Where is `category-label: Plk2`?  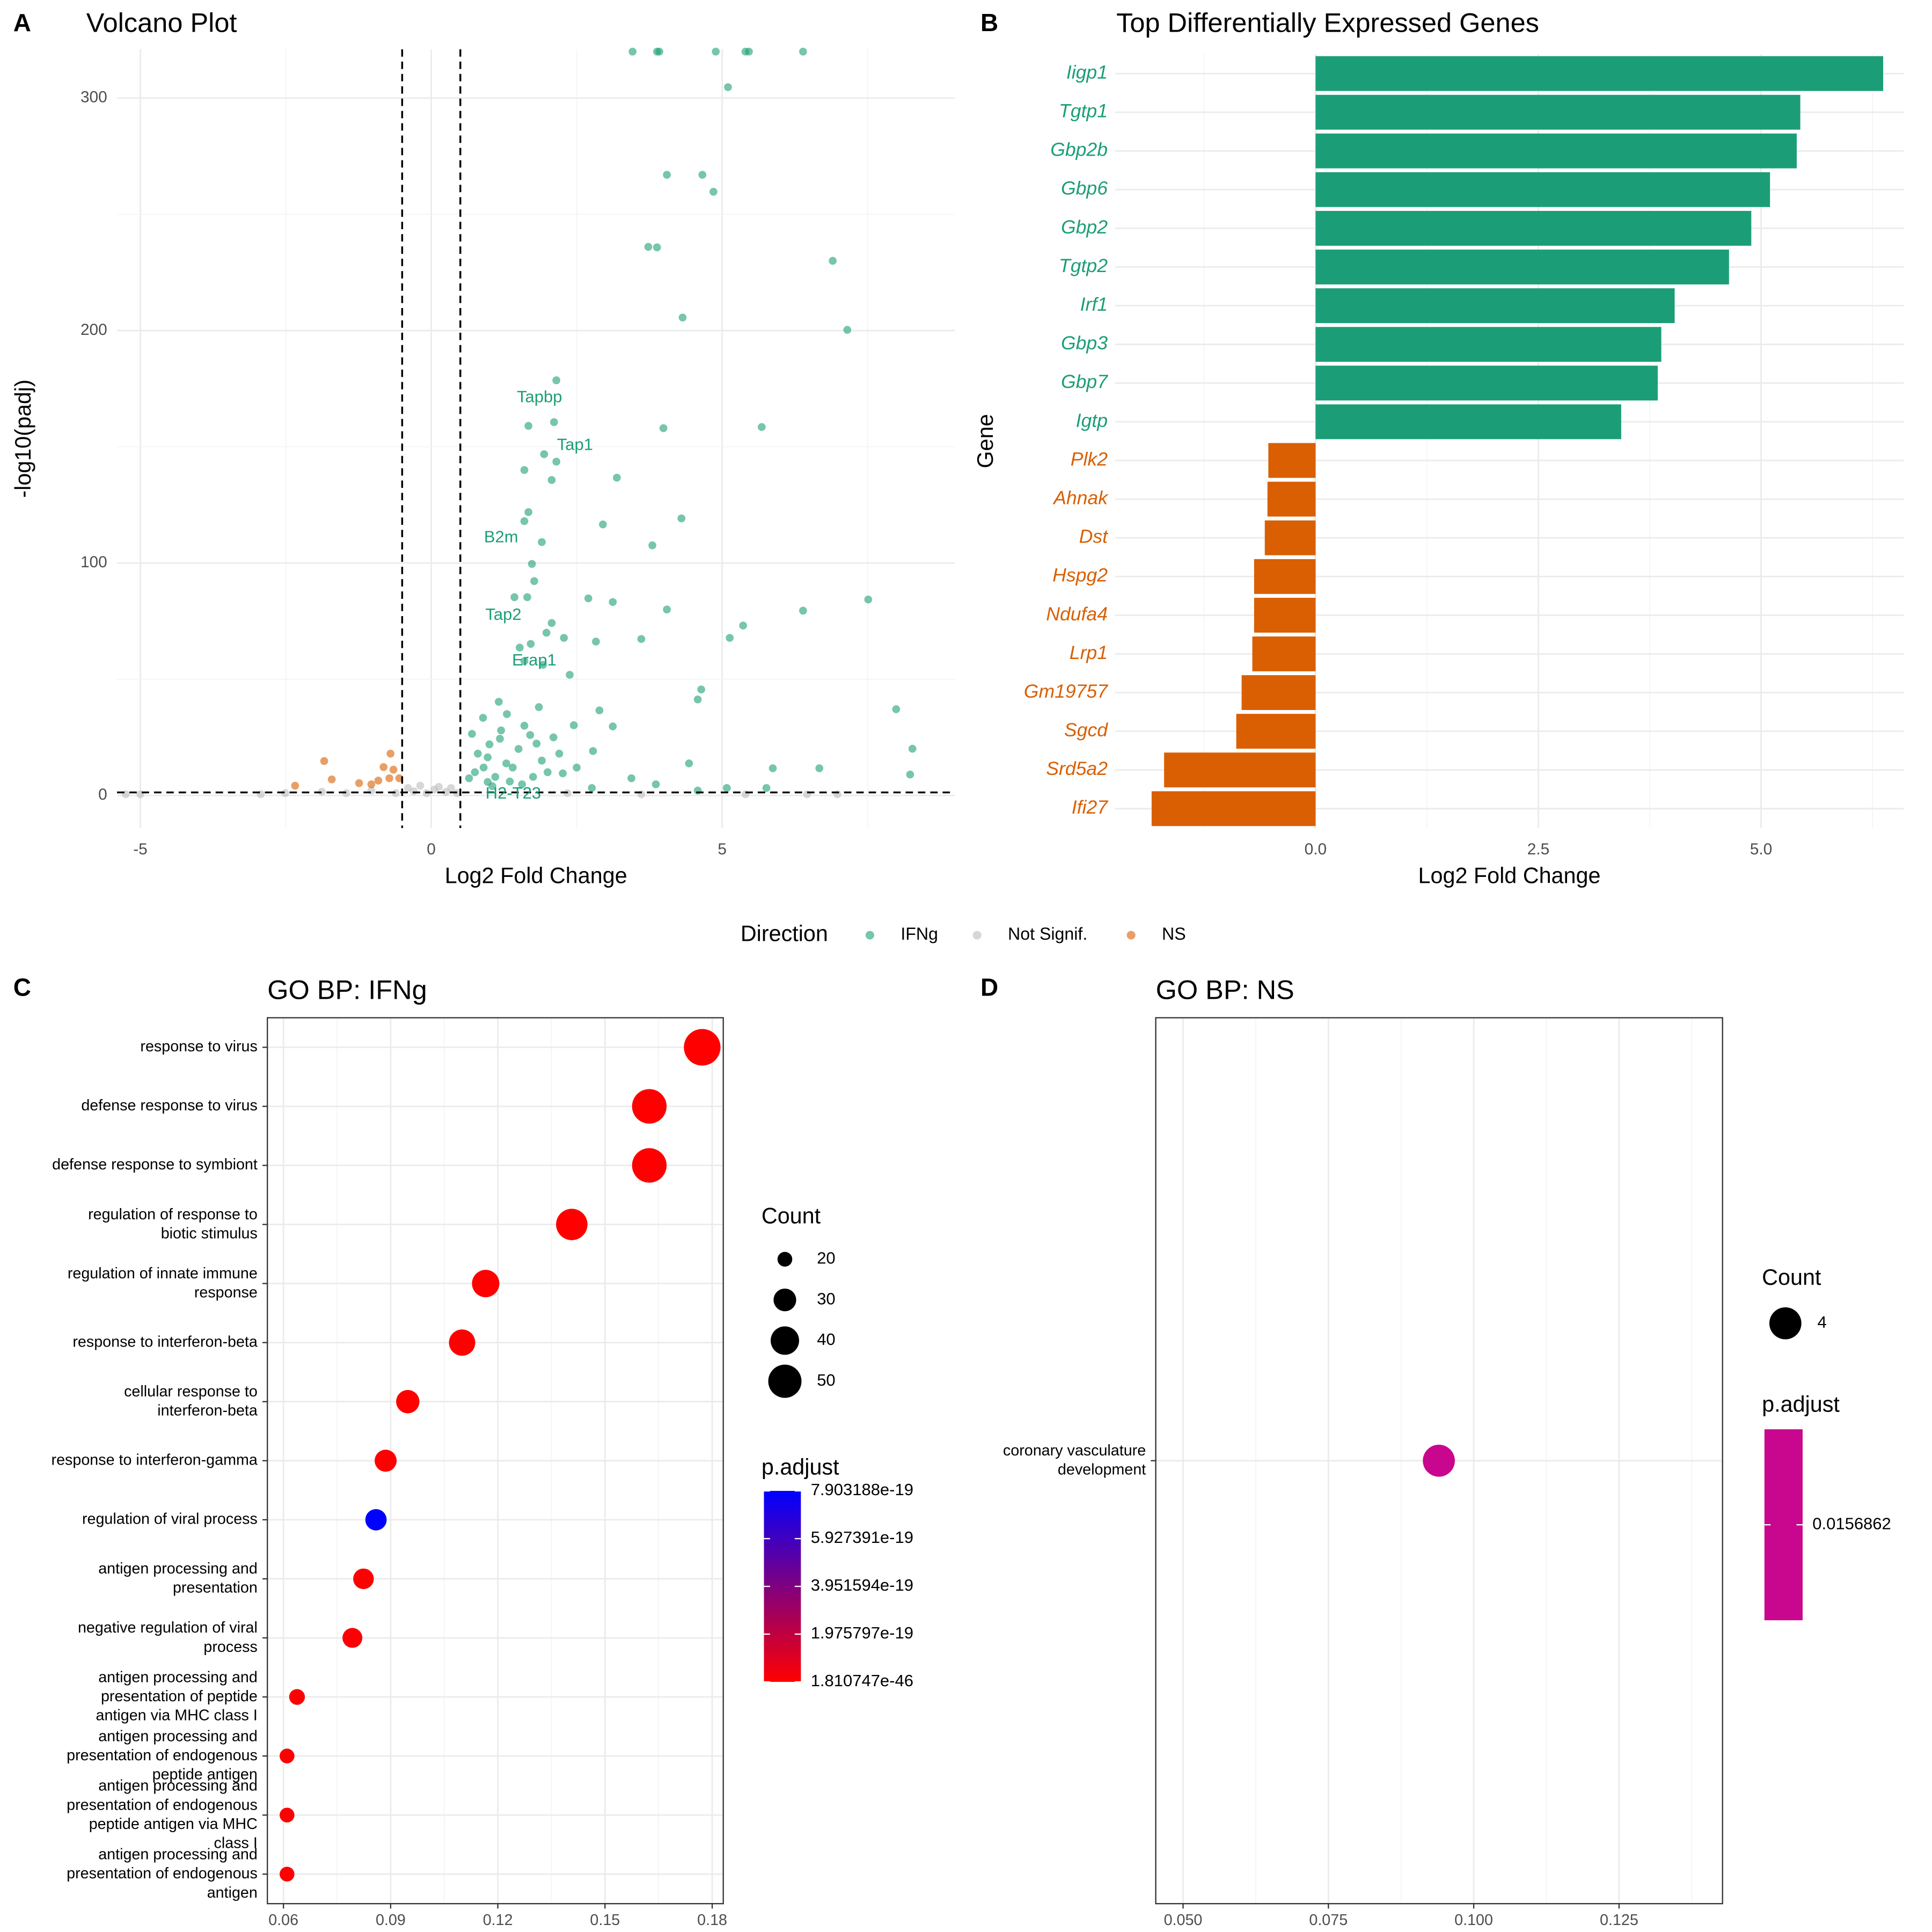 category-label: Plk2 is located at coordinates (1089, 459).